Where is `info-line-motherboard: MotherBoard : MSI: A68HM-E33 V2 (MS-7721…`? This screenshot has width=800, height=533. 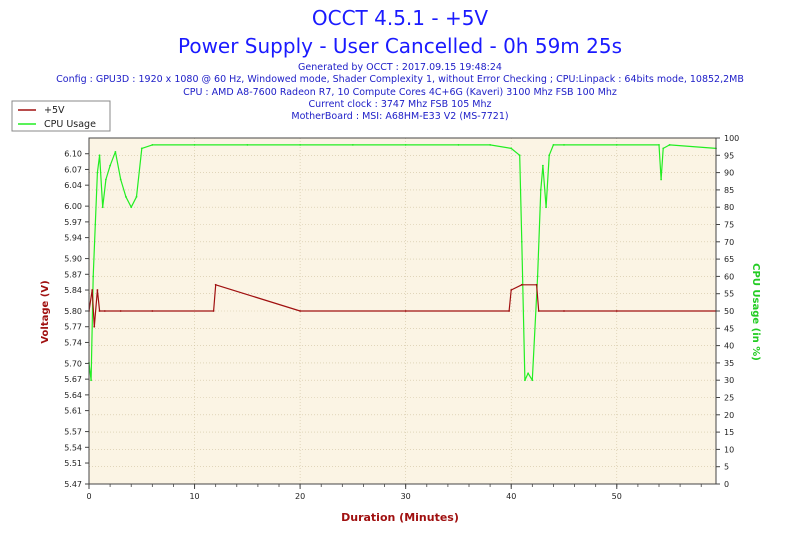 info-line-motherboard: MotherBoard : MSI: A68HM-E33 V2 (MS-7721… is located at coordinates (399, 116).